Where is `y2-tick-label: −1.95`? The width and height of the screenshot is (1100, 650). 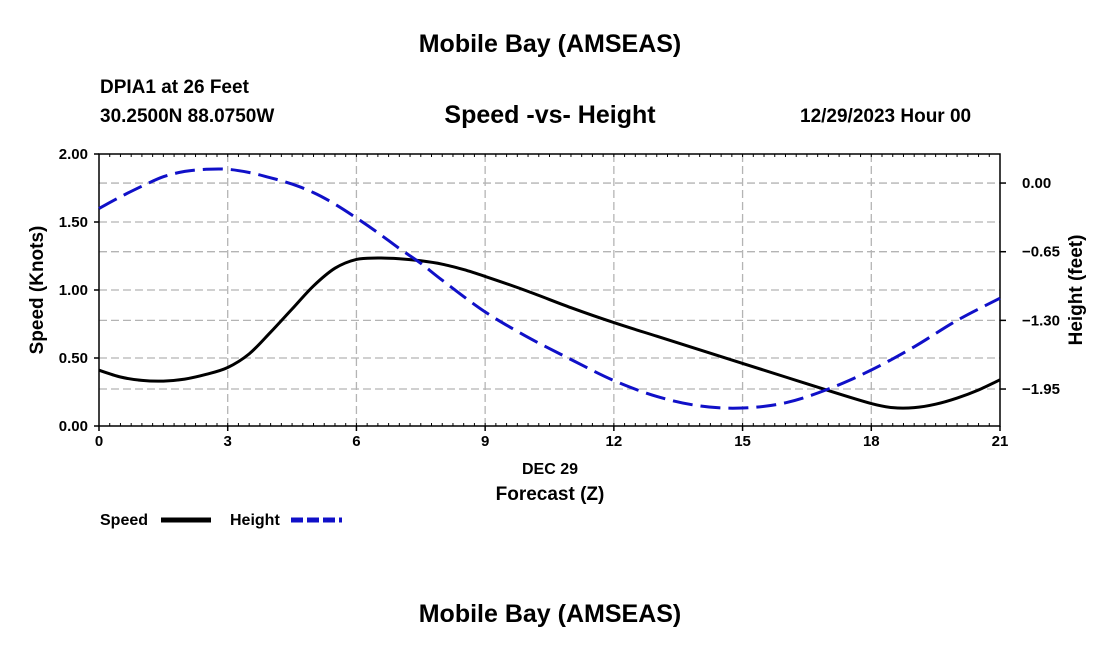
y2-tick-label: −1.95 is located at coordinates (1041, 389).